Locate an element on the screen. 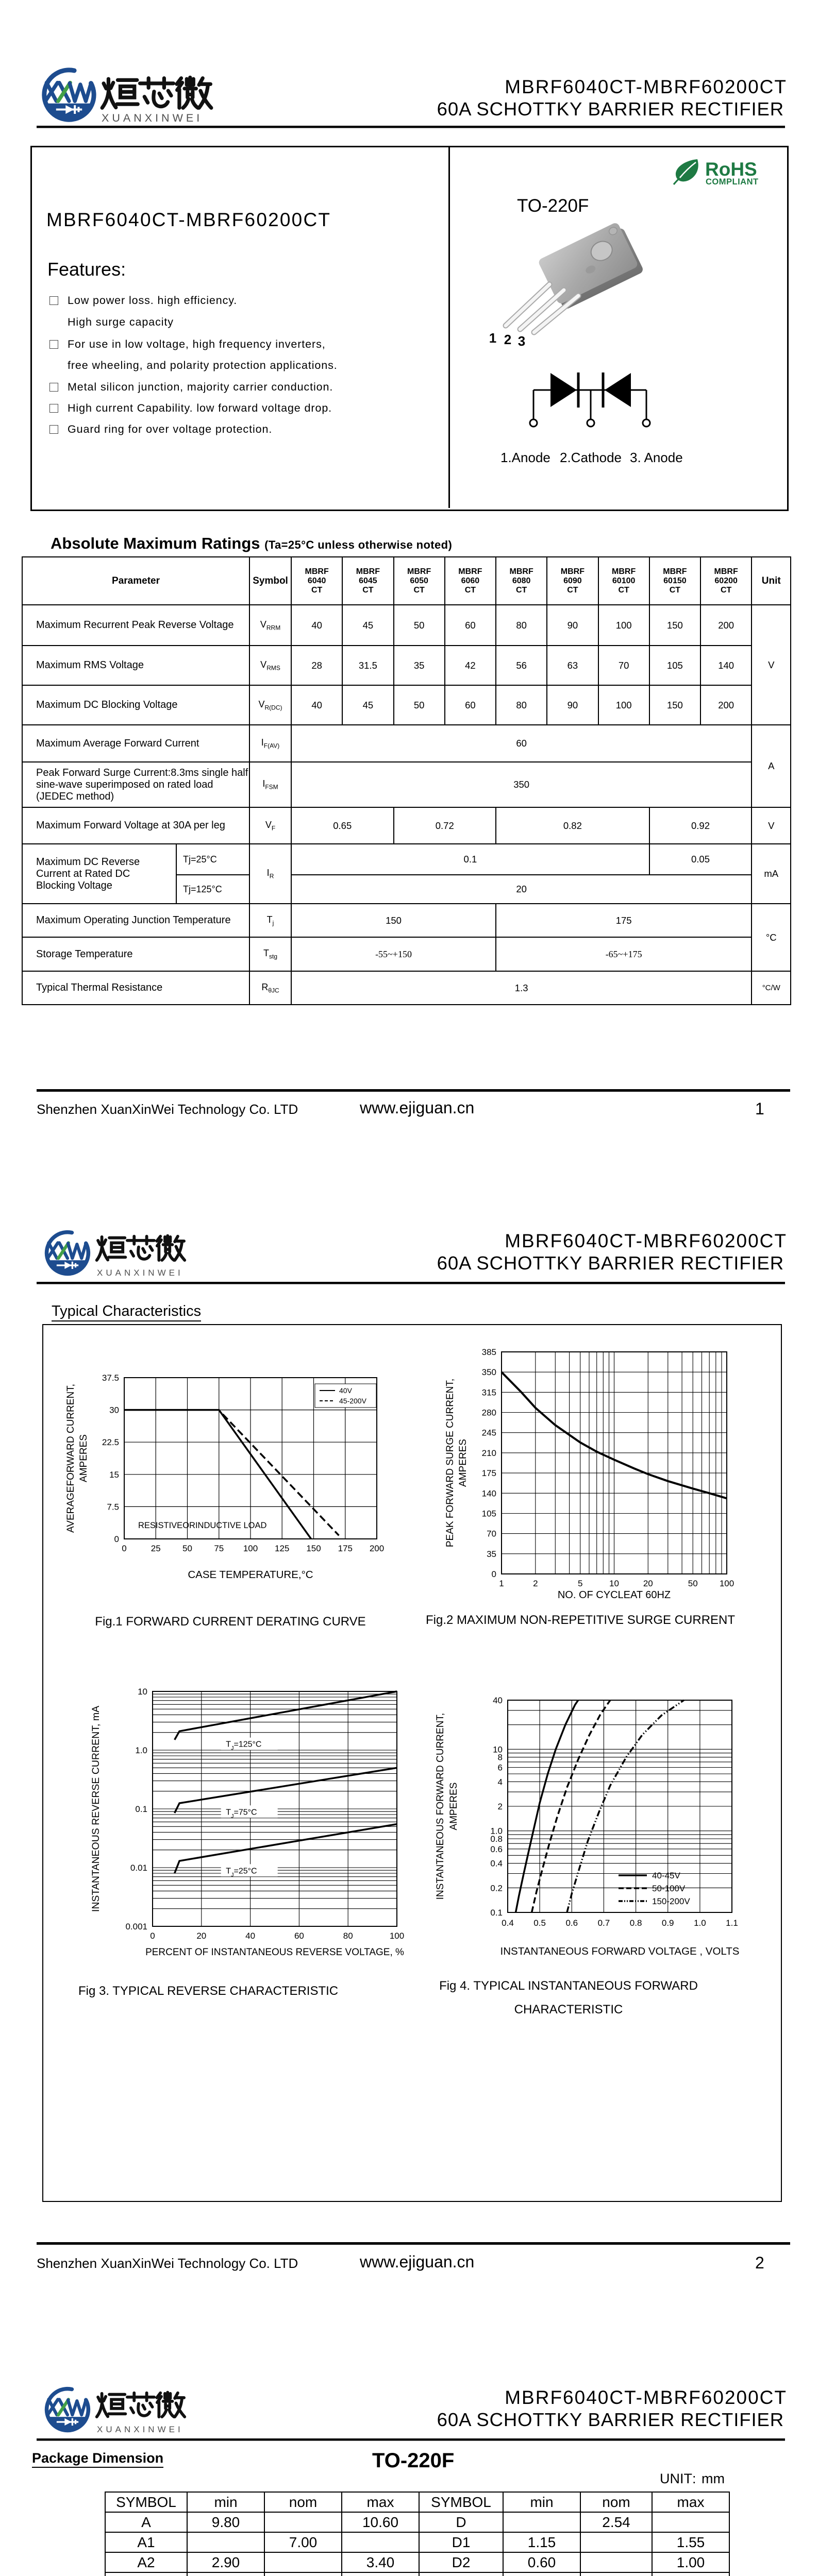  svg-text: 5 is located at coordinates (580, 1583).